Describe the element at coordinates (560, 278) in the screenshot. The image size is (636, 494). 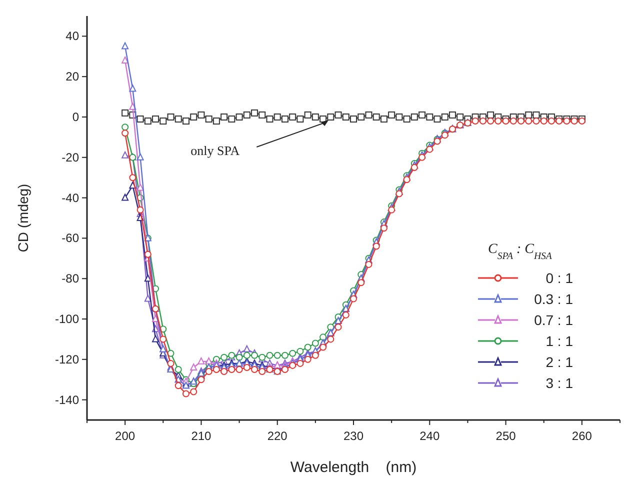
I see `legend-label: 0 : 1` at that location.